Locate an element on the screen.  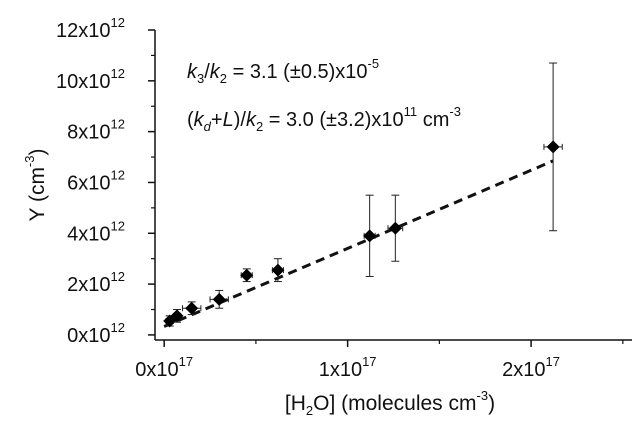
y-tick-label: 8x10¹² is located at coordinates (96, 130).